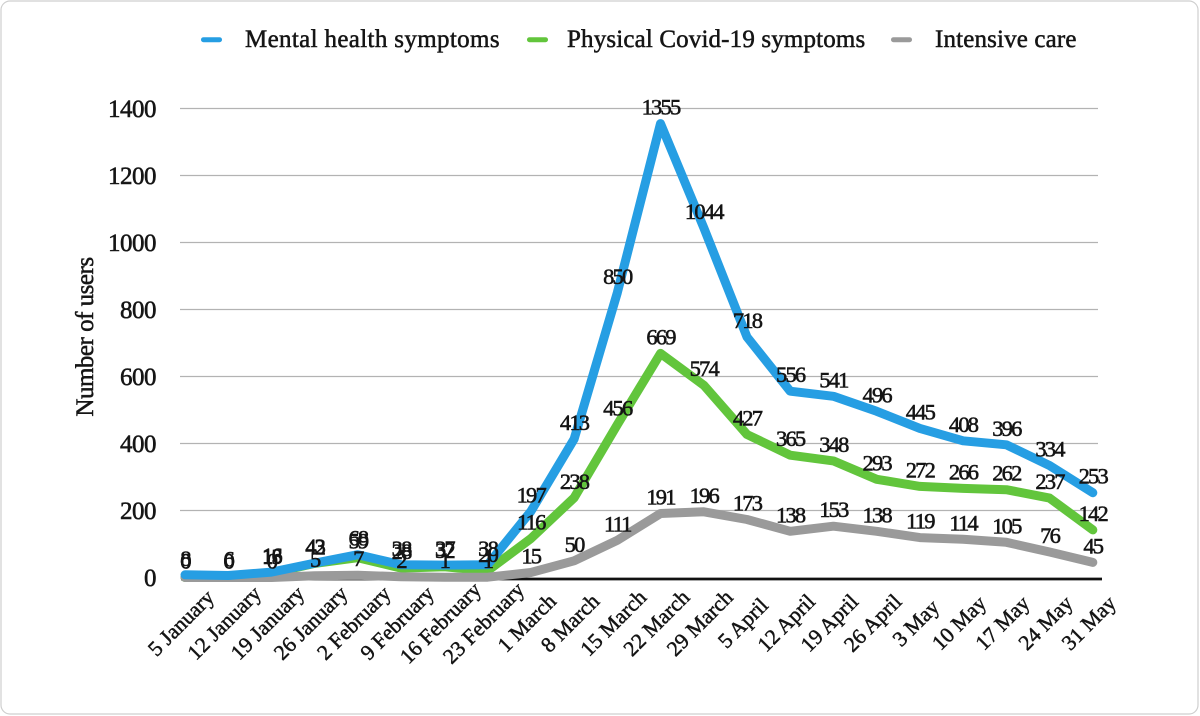  What do you see at coordinates (372, 39) in the screenshot?
I see `svg-text: Mental health symptoms` at bounding box center [372, 39].